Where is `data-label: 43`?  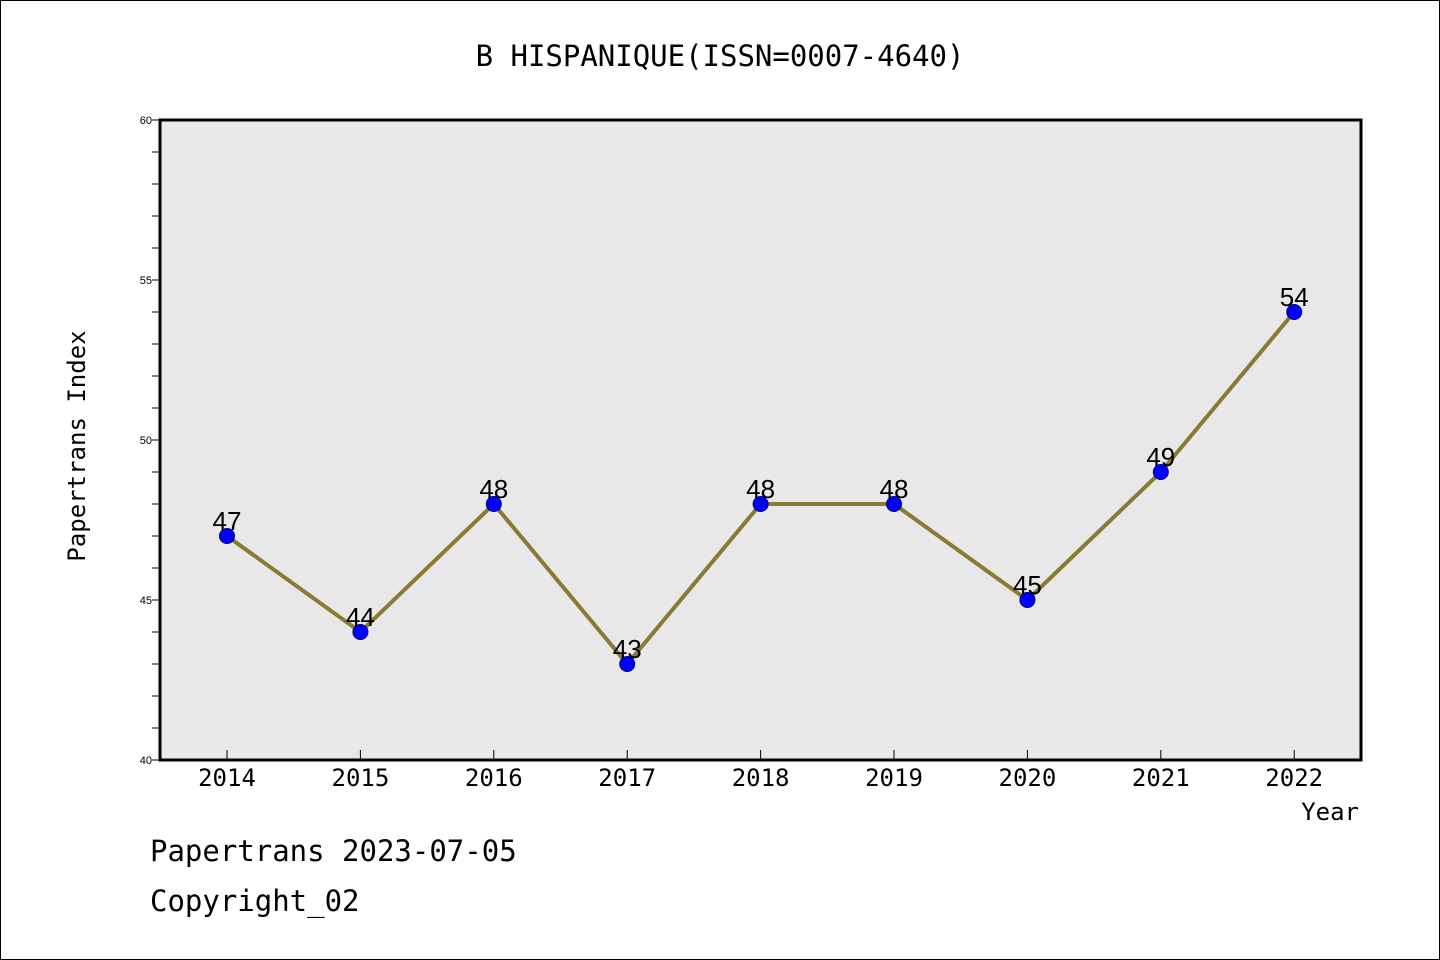 data-label: 43 is located at coordinates (627, 649).